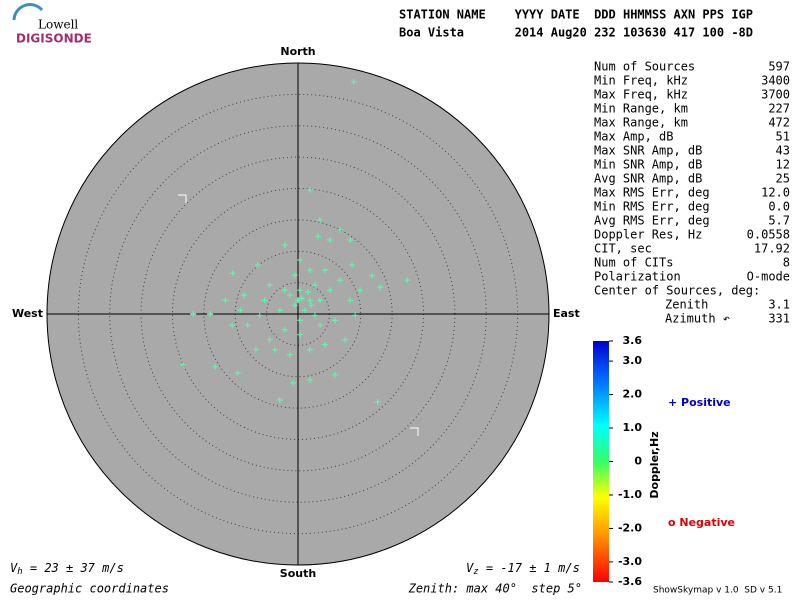 The height and width of the screenshot is (600, 800). I want to click on stat-value: 227, so click(779, 109).